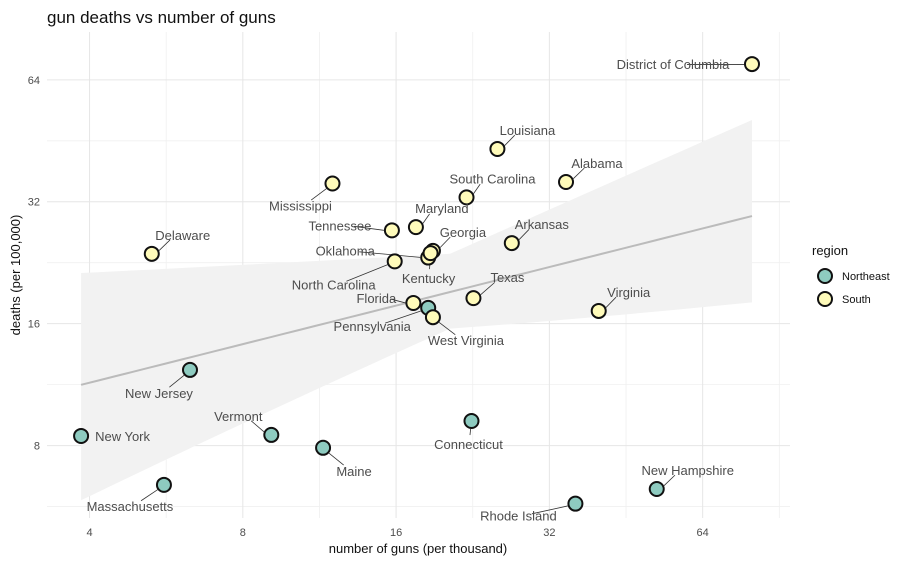  I want to click on y-tick-label: 16, so click(34, 325).